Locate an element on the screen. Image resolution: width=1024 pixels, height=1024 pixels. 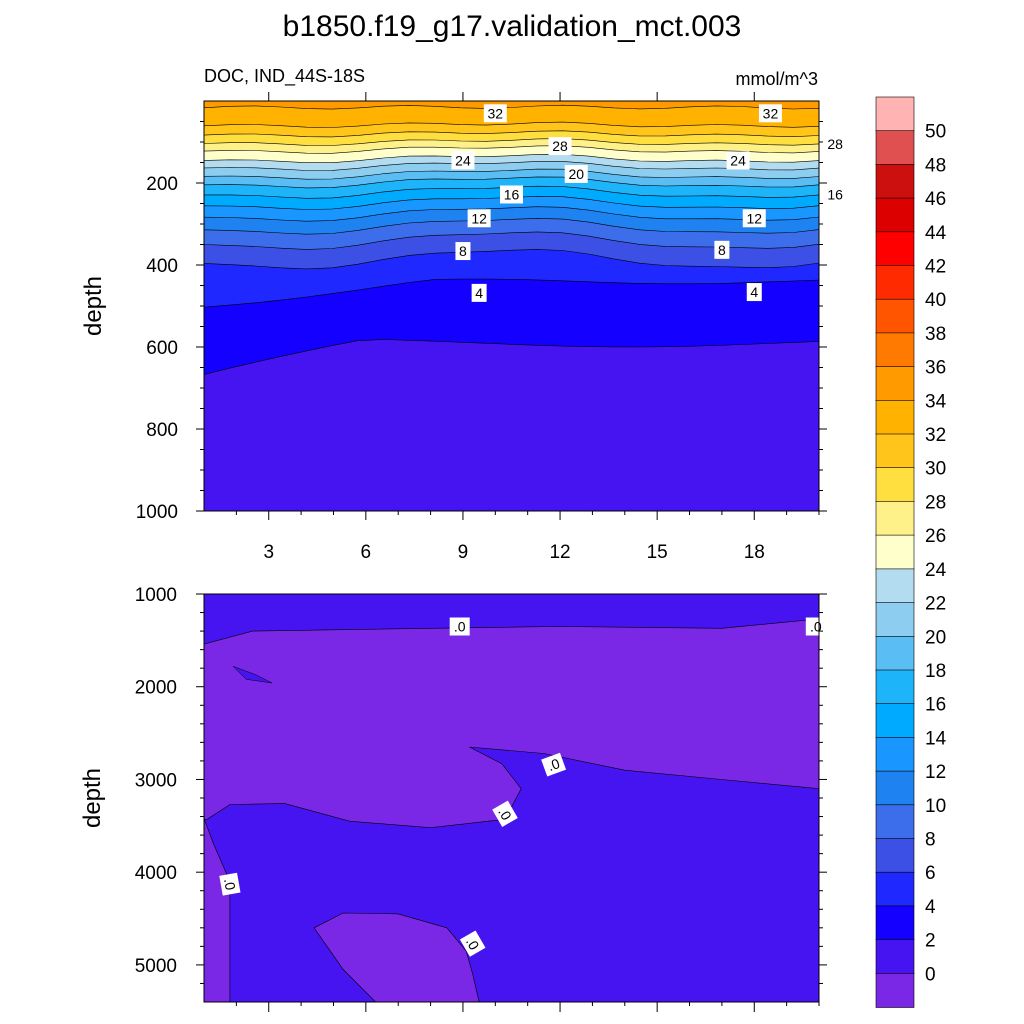
colorbar-label: 22 is located at coordinates (935, 604).